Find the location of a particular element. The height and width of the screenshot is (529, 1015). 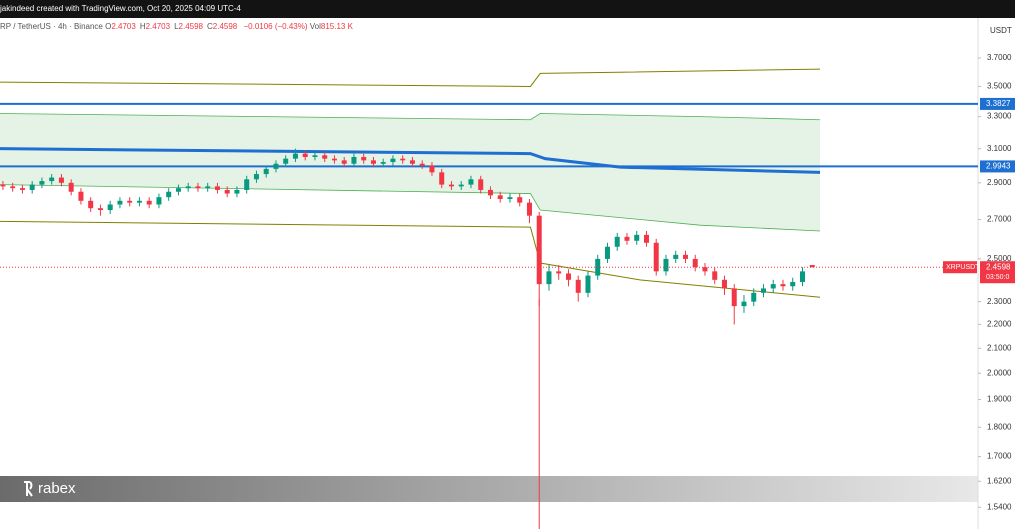

y-tick-label: 2.3000 is located at coordinates (999, 301).